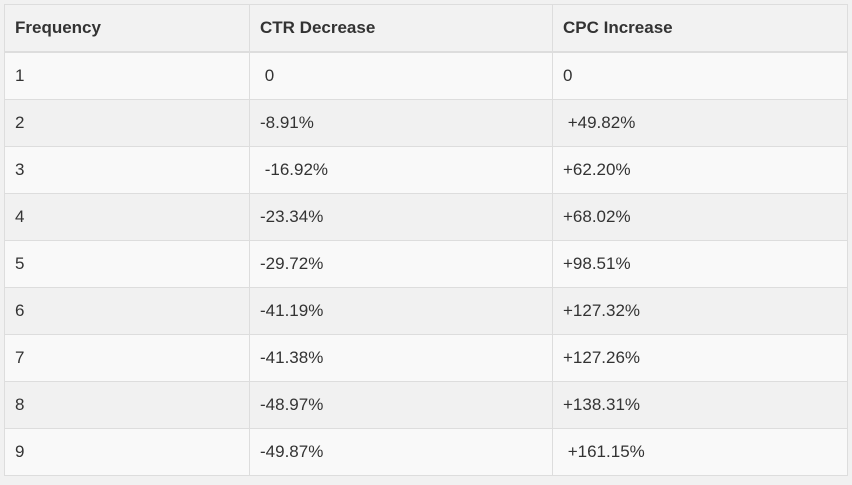 Image resolution: width=852 pixels, height=485 pixels. What do you see at coordinates (127, 358) in the screenshot?
I see `frequency-cell: 7` at bounding box center [127, 358].